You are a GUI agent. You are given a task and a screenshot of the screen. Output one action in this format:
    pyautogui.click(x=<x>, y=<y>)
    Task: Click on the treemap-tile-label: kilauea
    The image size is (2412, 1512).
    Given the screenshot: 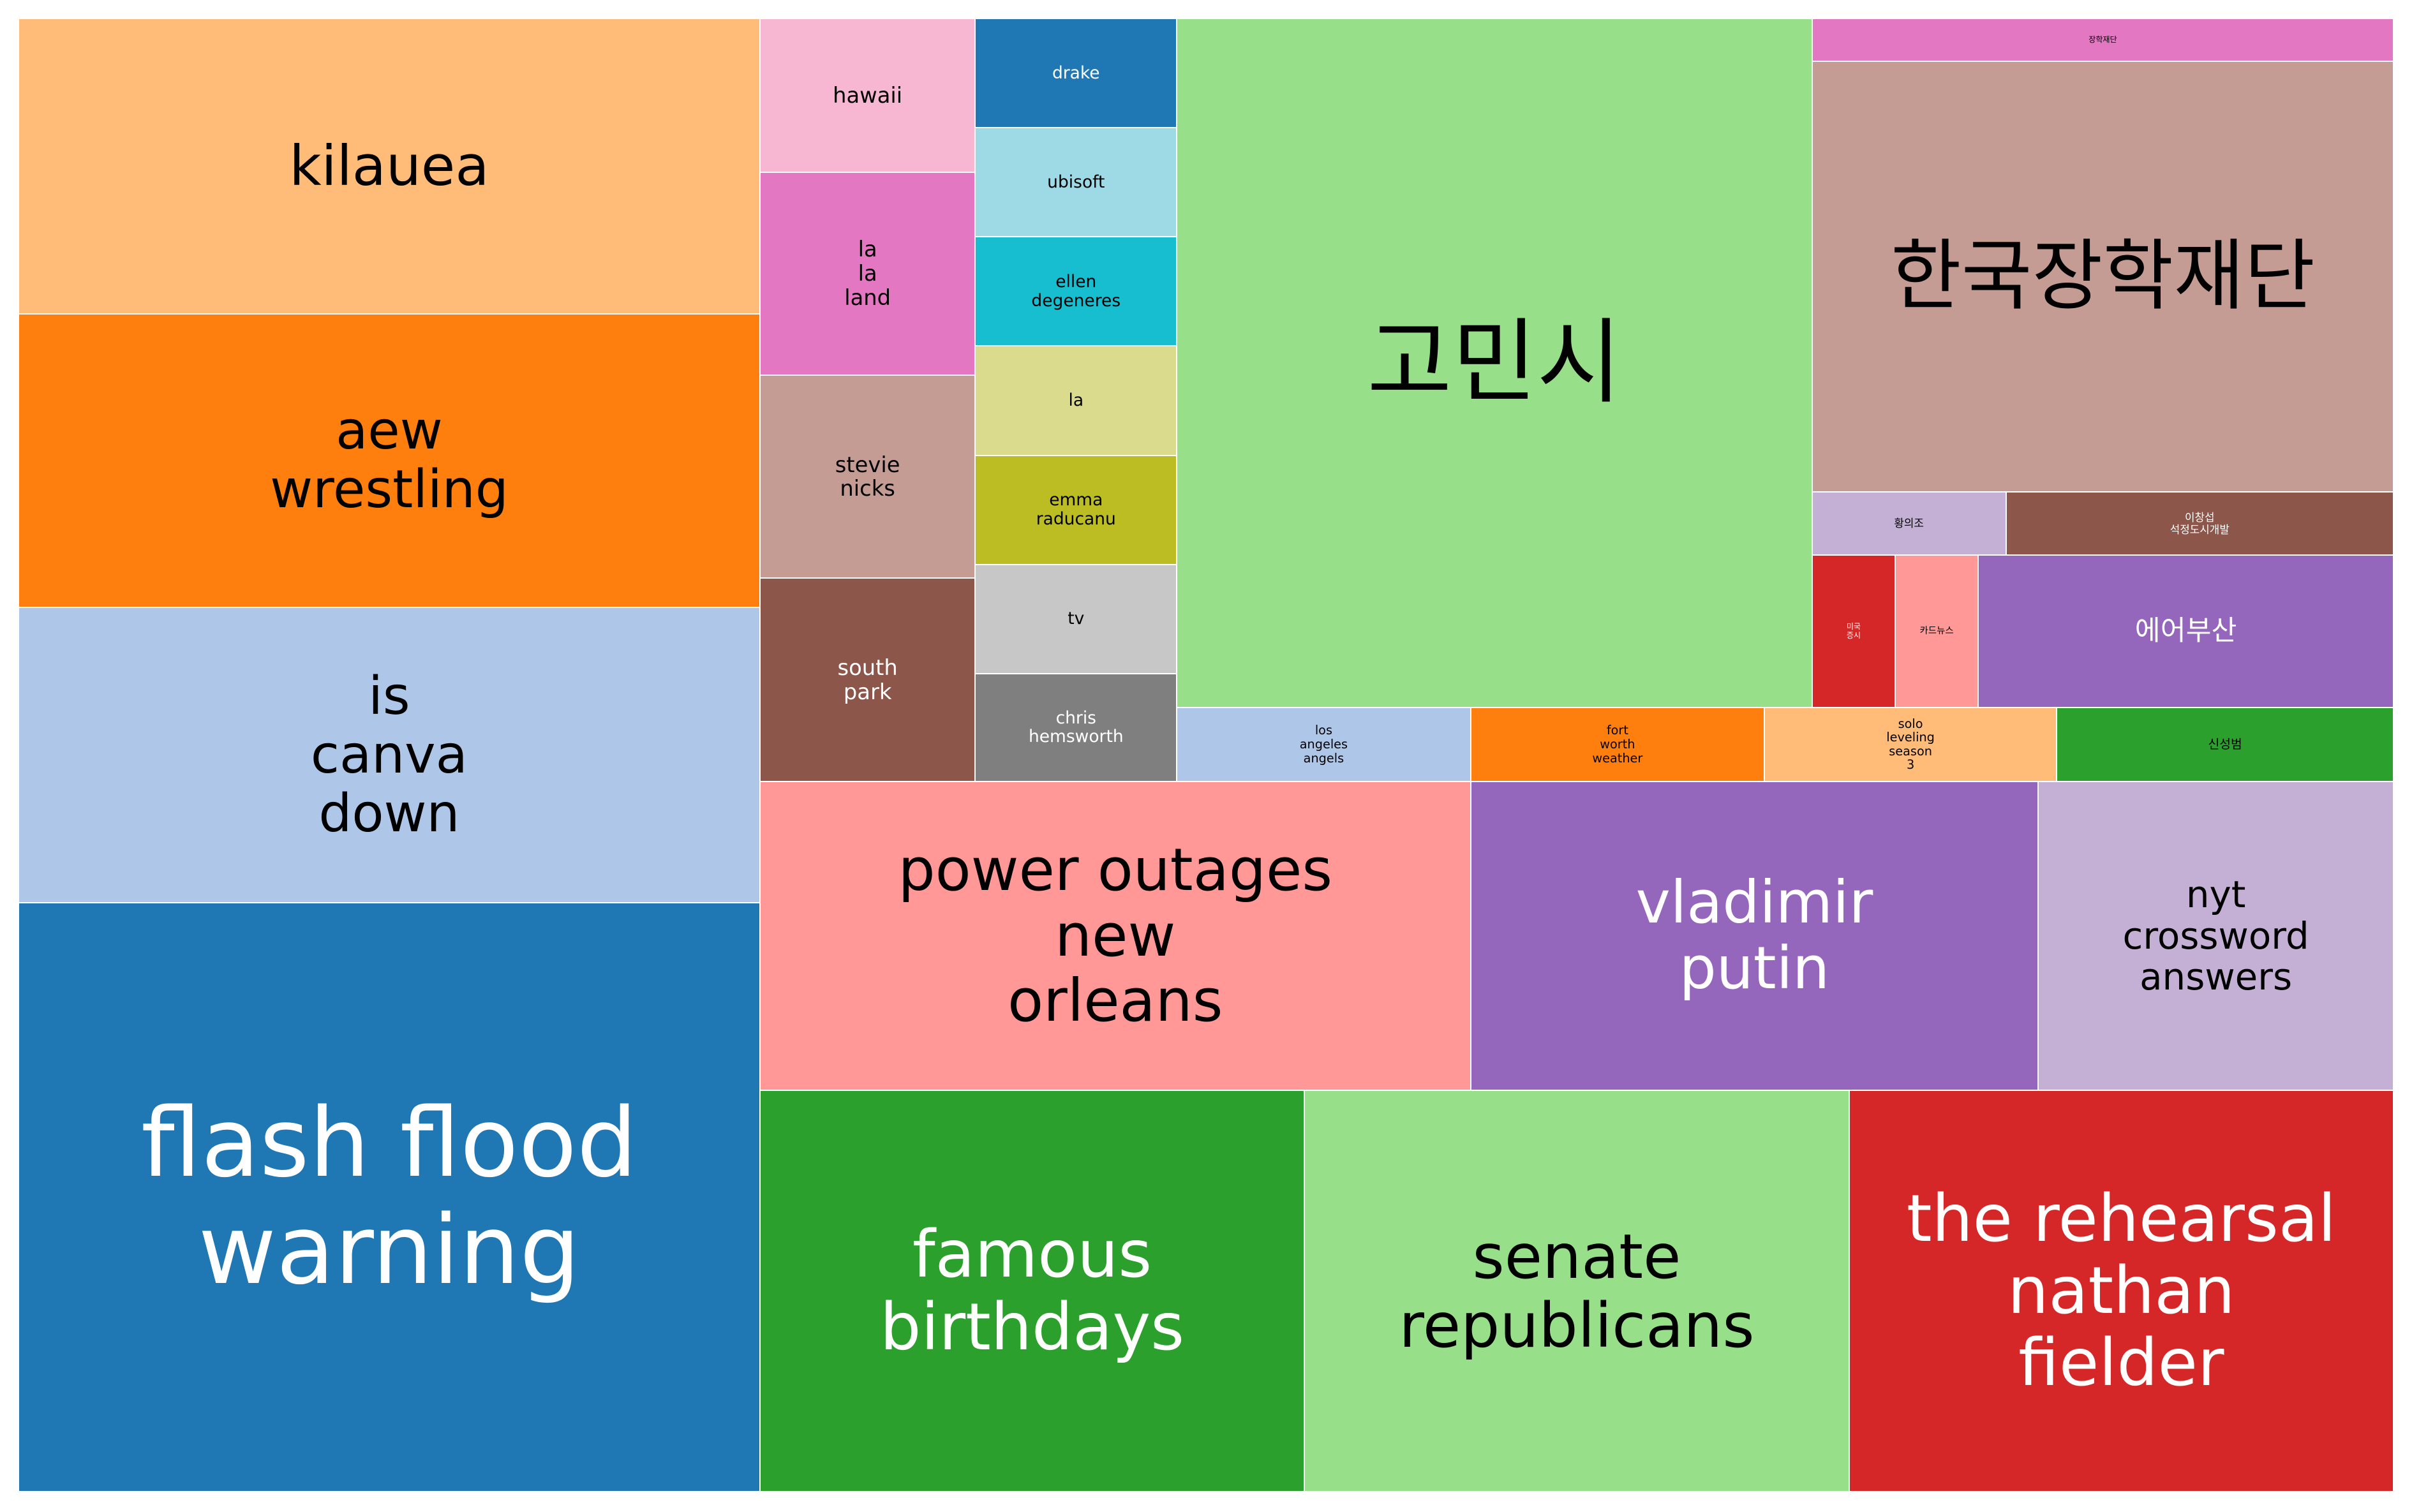 What is the action you would take?
    pyautogui.click(x=389, y=165)
    